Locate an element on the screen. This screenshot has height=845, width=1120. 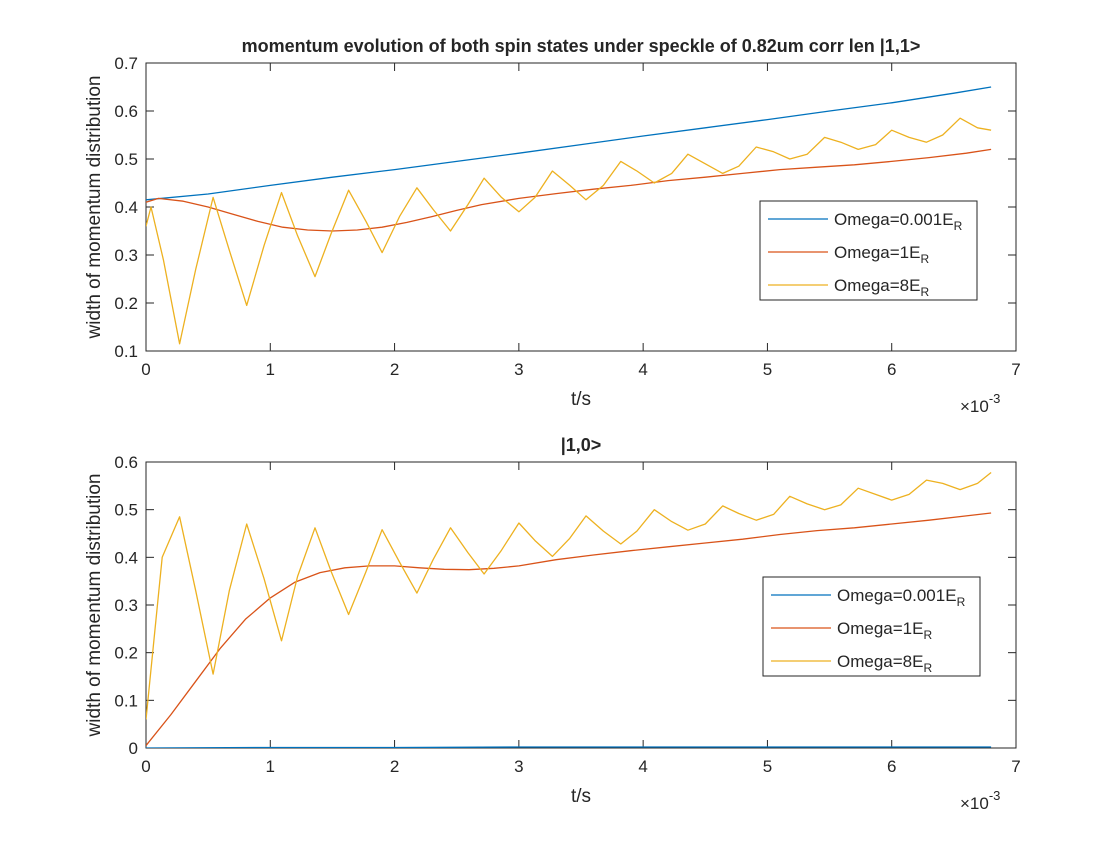
y-tick-label: 0 is located at coordinates (133, 748).